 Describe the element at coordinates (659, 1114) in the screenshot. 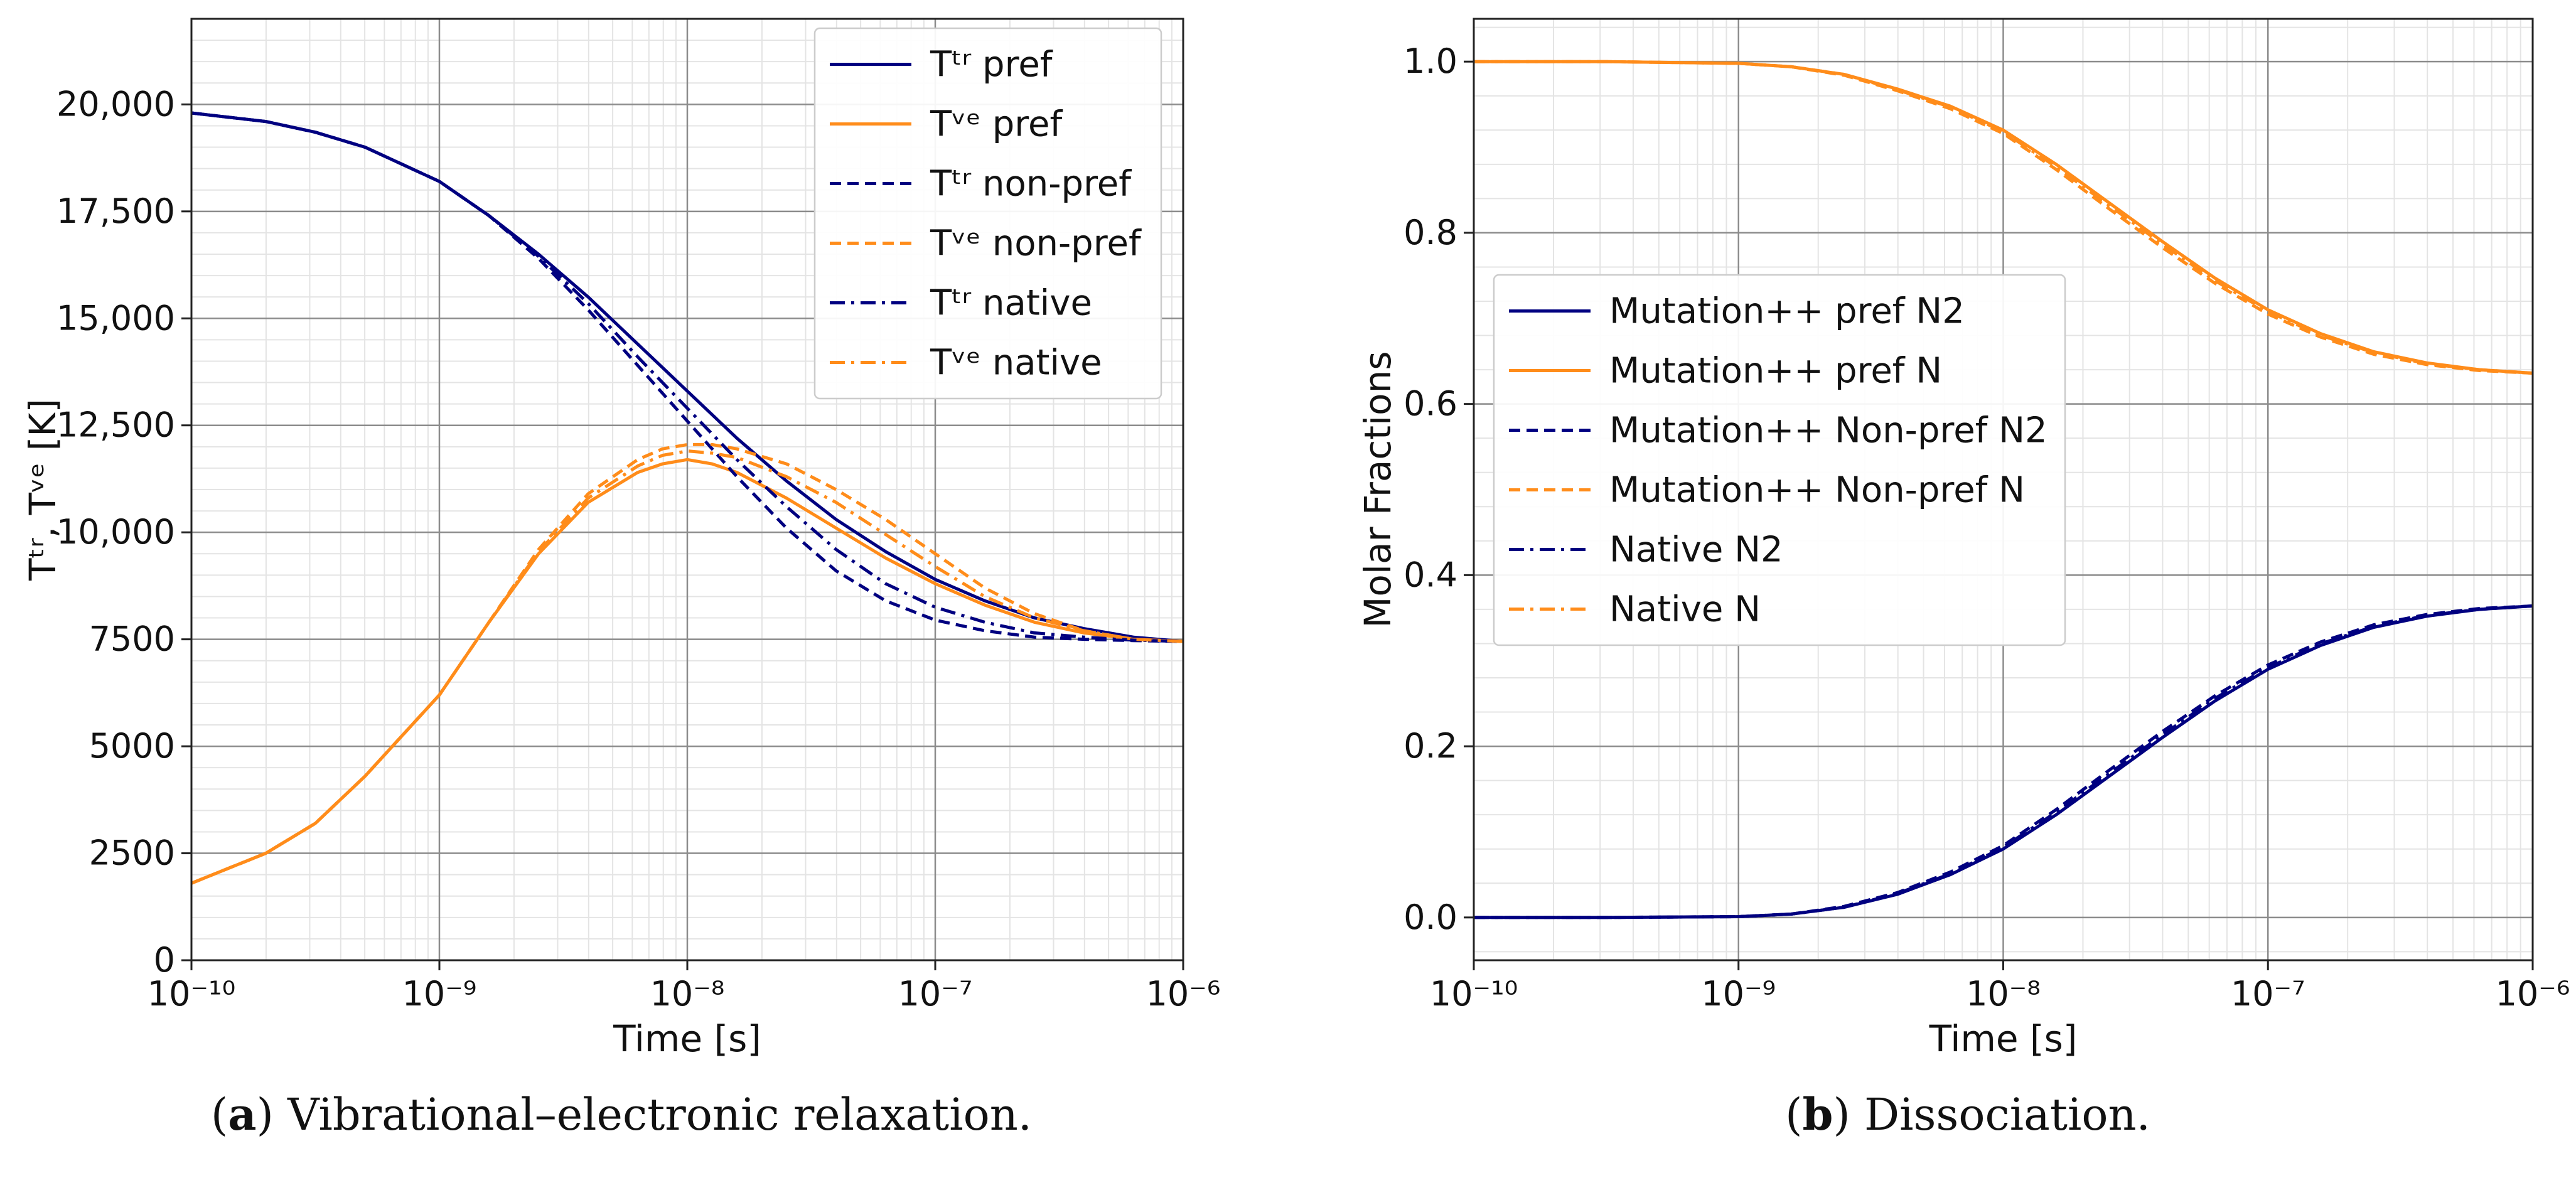

I see `caption-text: Vibrational–electronic relaxation.` at that location.